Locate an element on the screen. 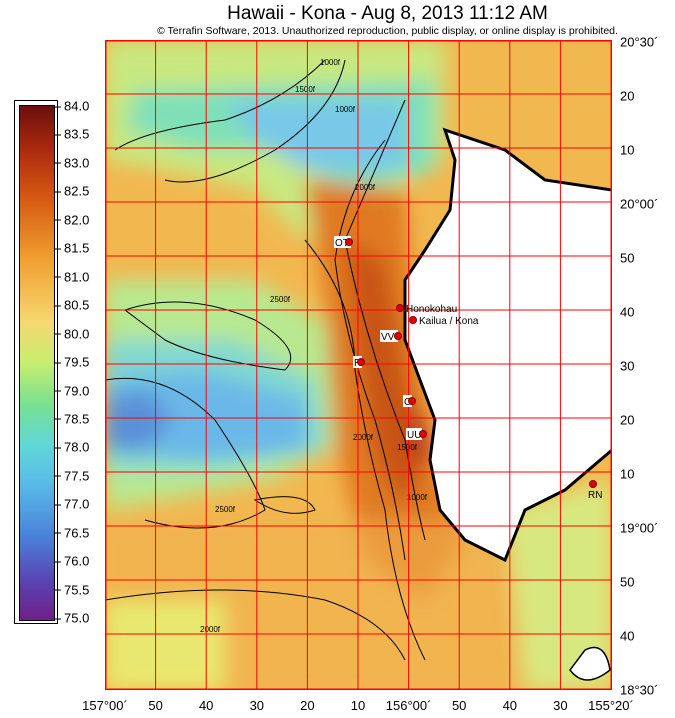 The width and height of the screenshot is (675, 718). svg-text: C is located at coordinates (407, 402).